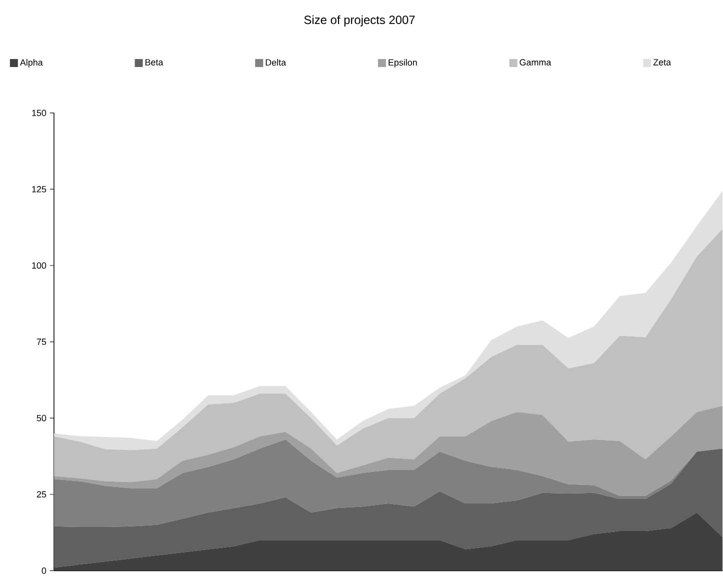  Describe the element at coordinates (536, 62) in the screenshot. I see `legend-label: Gamma` at that location.